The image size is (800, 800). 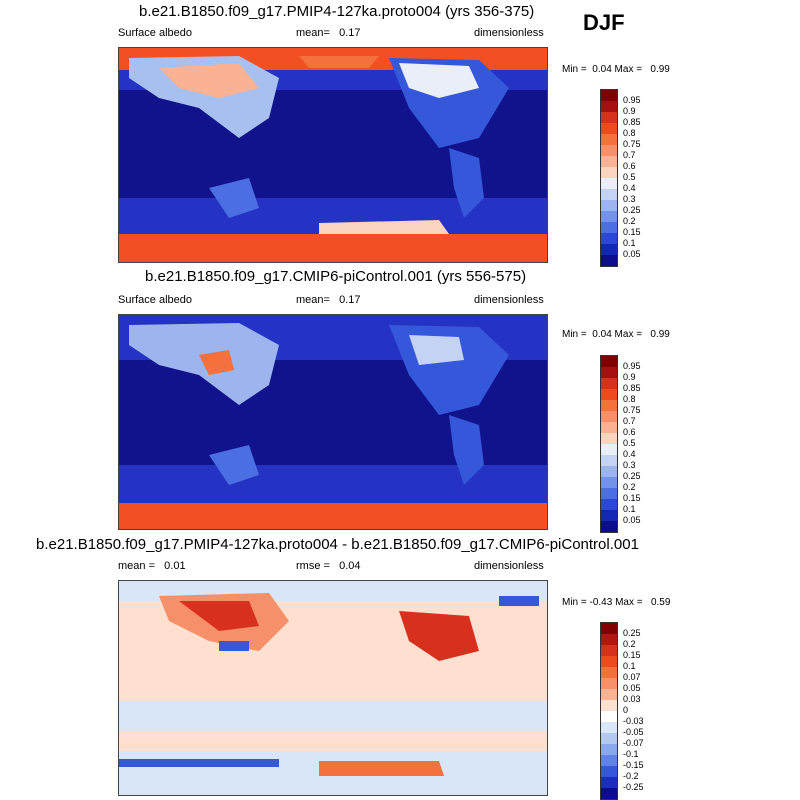 What do you see at coordinates (633, 765) in the screenshot?
I see `panel3-colorbar-label: -0.15` at bounding box center [633, 765].